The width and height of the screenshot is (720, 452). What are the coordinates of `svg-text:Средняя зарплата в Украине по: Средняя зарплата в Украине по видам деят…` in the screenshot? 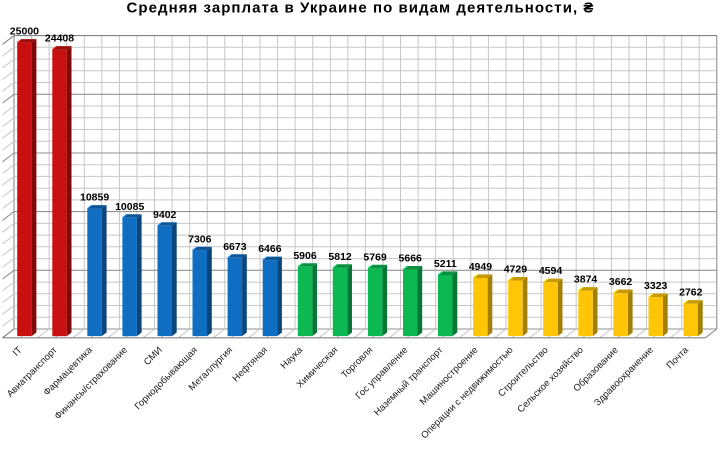 It's located at (361, 8).